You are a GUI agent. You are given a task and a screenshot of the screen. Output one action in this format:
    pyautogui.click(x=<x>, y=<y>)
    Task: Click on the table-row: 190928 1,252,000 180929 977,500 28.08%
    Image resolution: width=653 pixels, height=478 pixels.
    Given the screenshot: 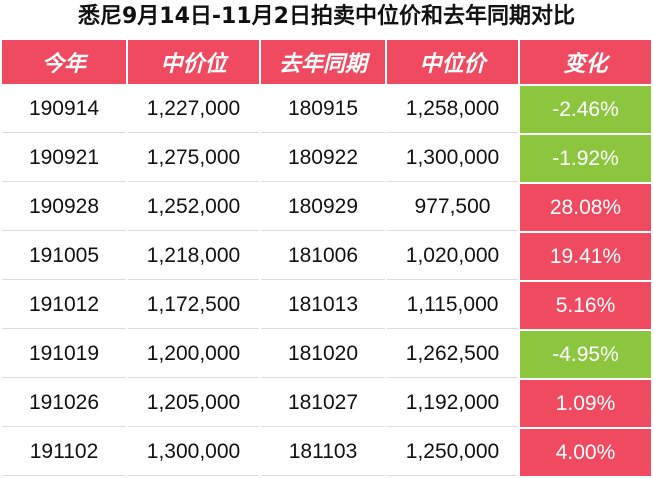 What is the action you would take?
    pyautogui.click(x=326, y=207)
    